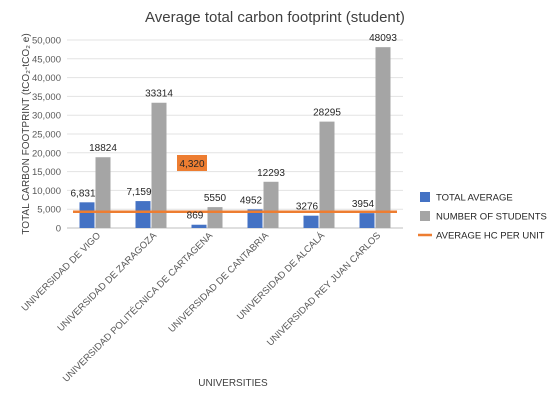  Describe the element at coordinates (233, 383) in the screenshot. I see `x-axis-label: UNIVERSITIES` at that location.